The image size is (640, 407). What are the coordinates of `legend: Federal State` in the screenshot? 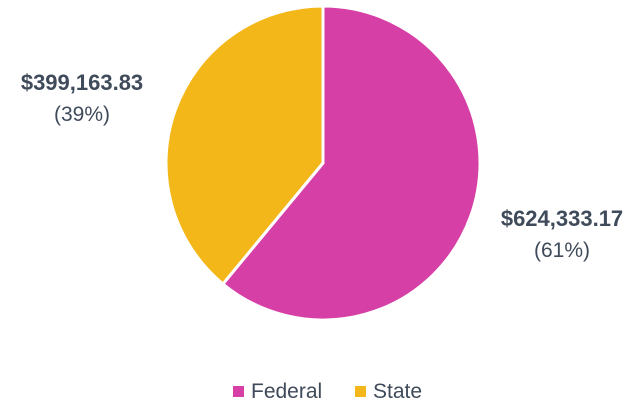 It's located at (327, 391).